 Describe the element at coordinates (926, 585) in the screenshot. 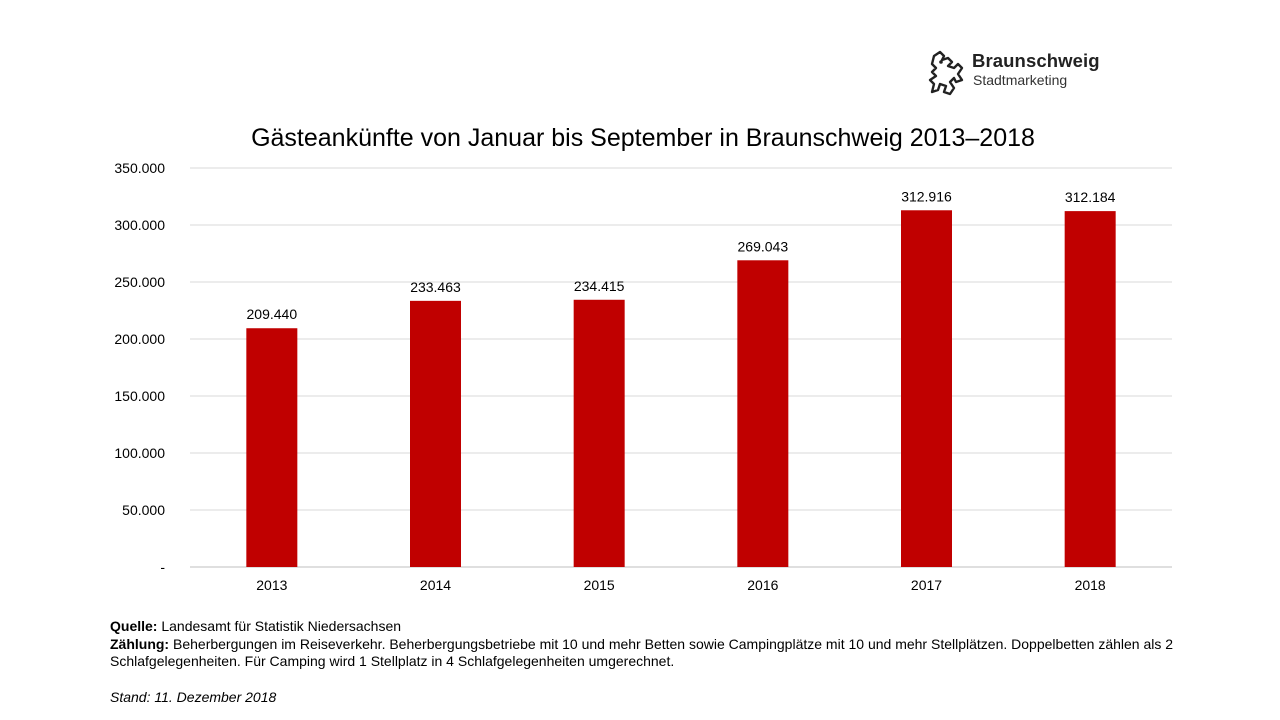

I see `x-tick-label: 2017` at that location.